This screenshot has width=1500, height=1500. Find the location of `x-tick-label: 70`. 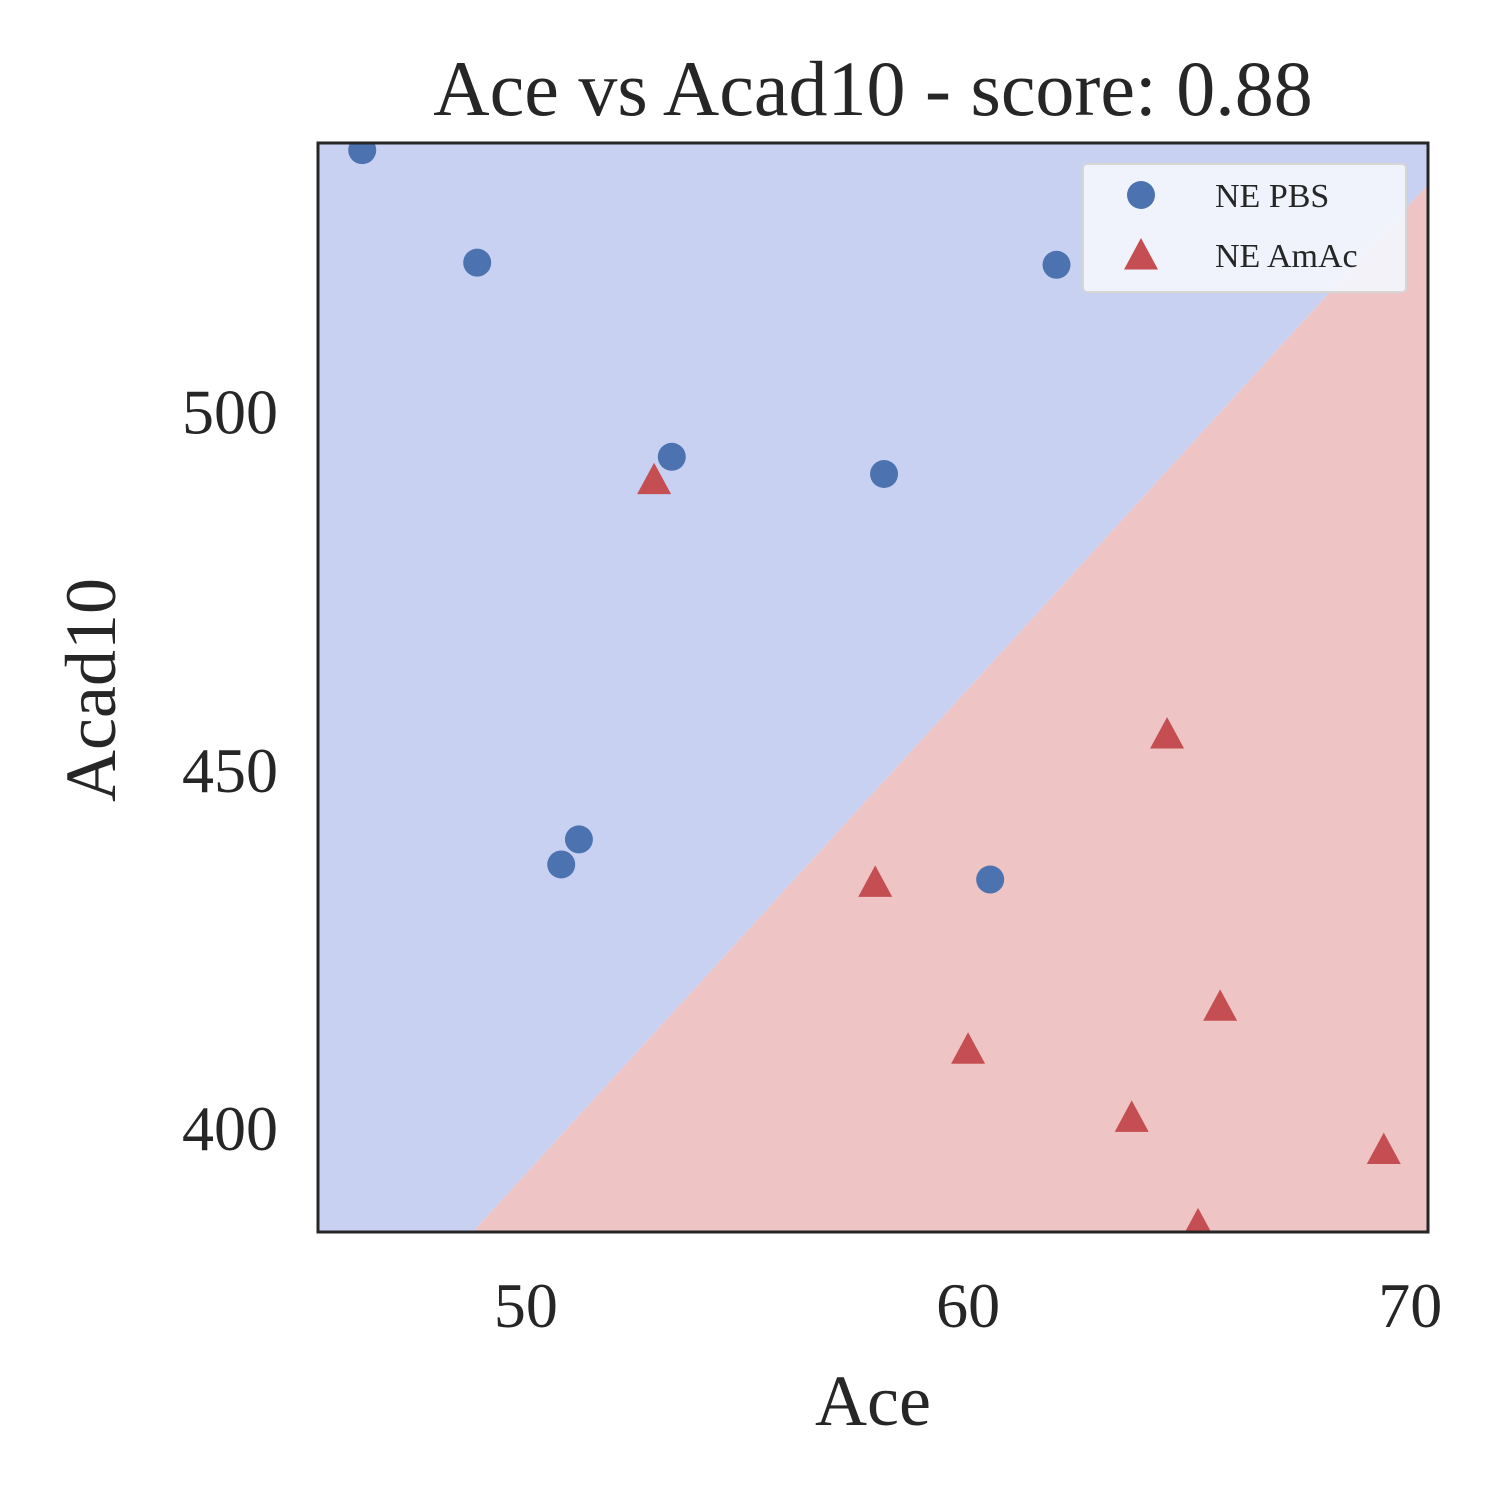

x-tick-label: 70 is located at coordinates (1410, 1305).